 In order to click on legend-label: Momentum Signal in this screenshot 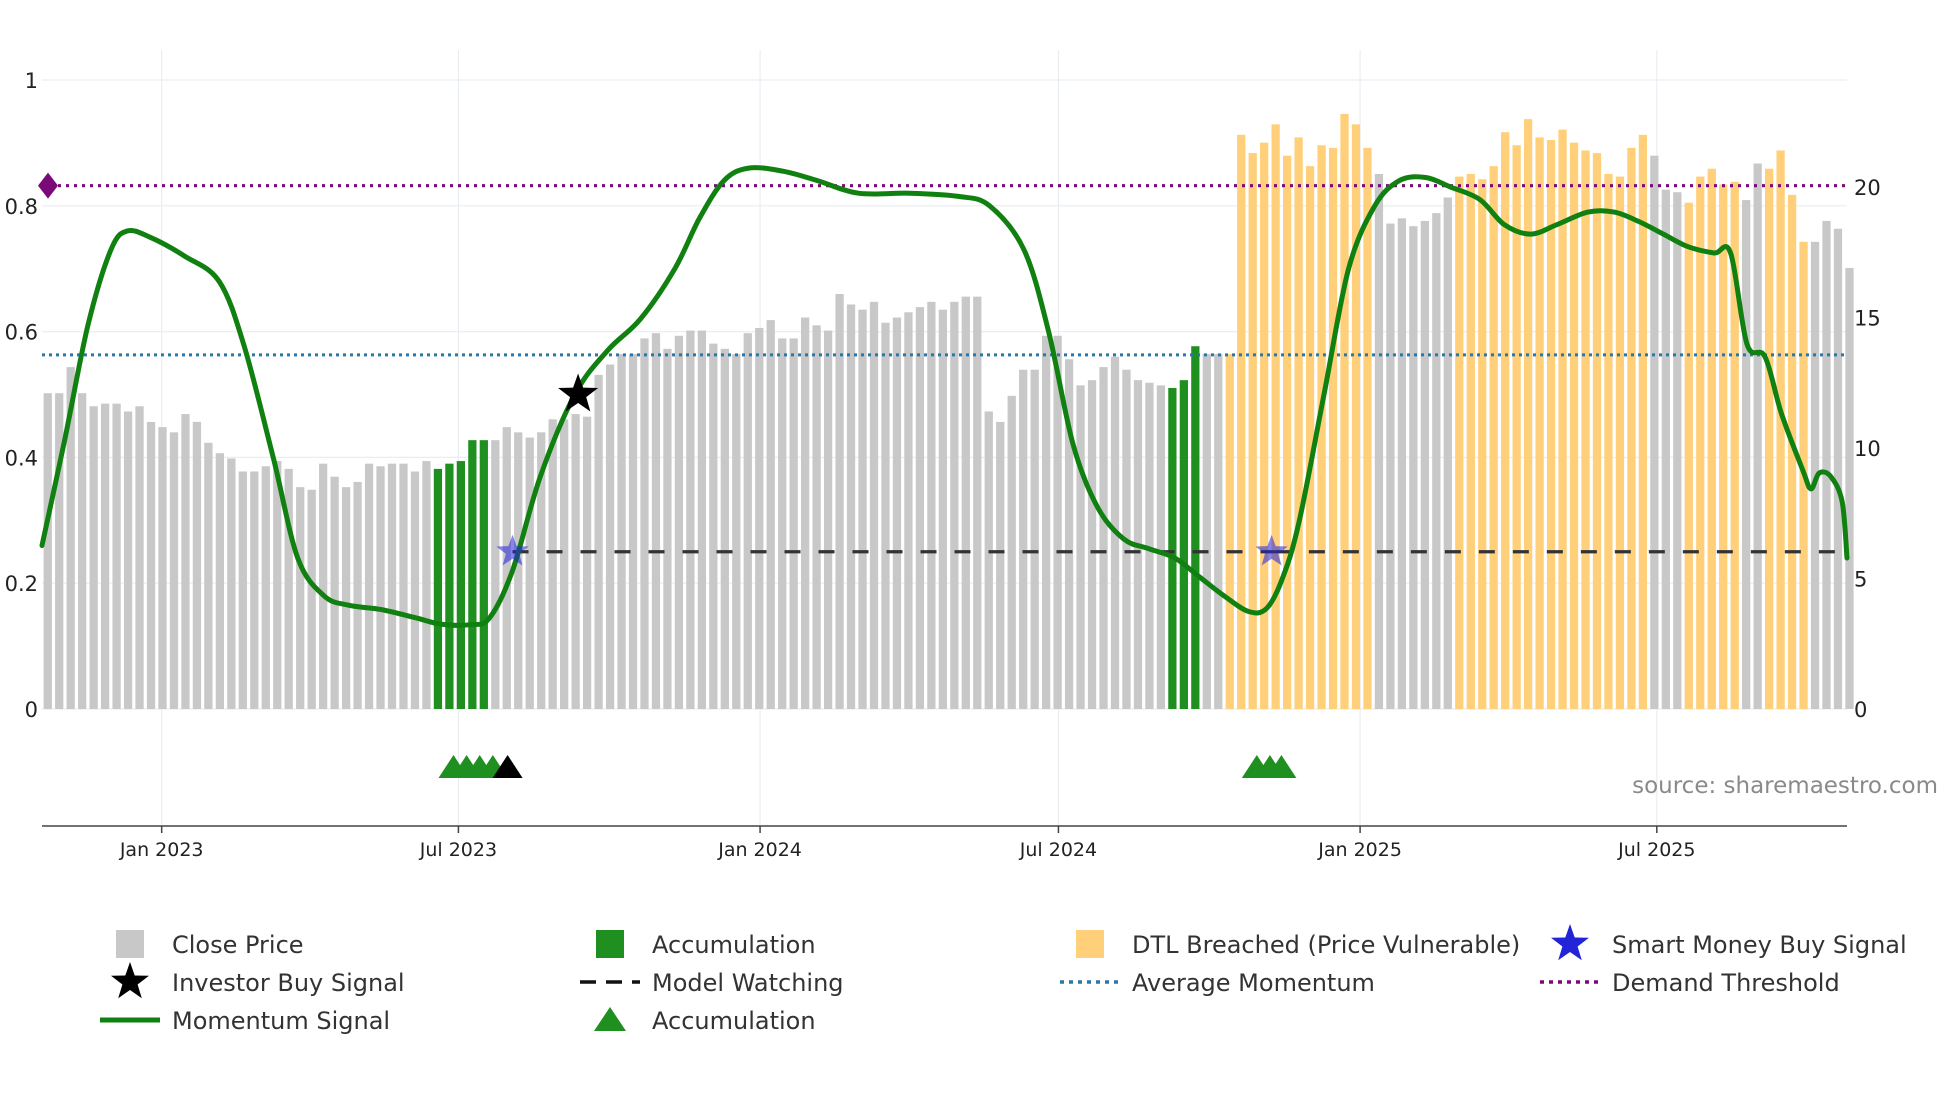, I will do `click(281, 1021)`.